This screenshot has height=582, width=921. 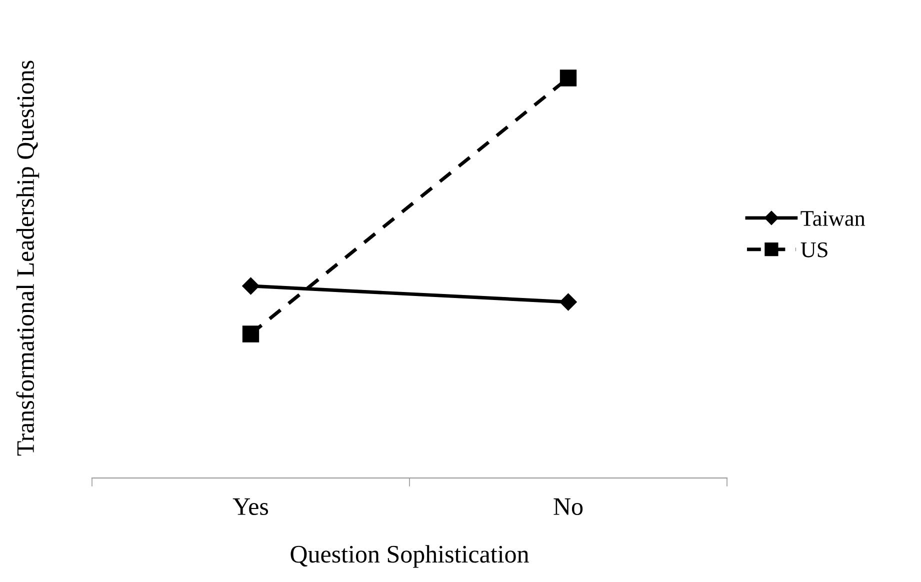 What do you see at coordinates (409, 556) in the screenshot?
I see `x-axis-title: Question Sophistication` at bounding box center [409, 556].